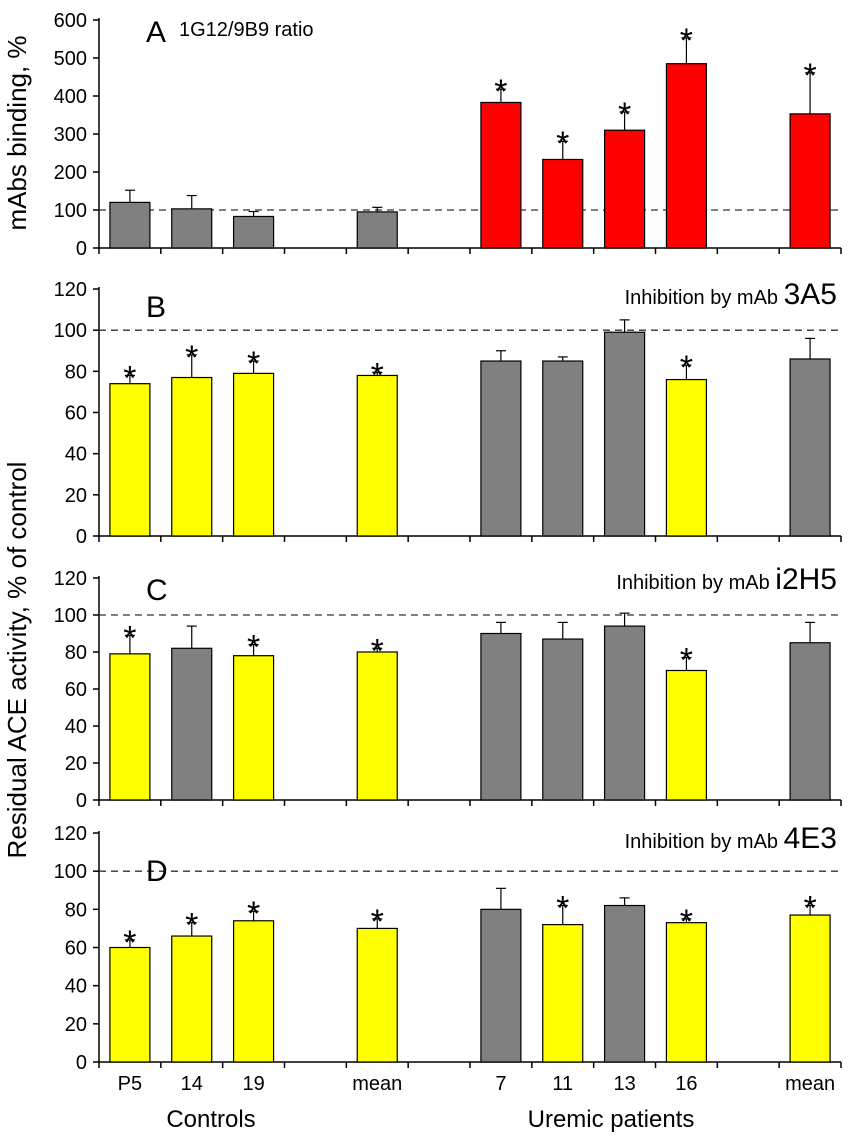  I want to click on panel-title-mab: i2H5, so click(806, 579).